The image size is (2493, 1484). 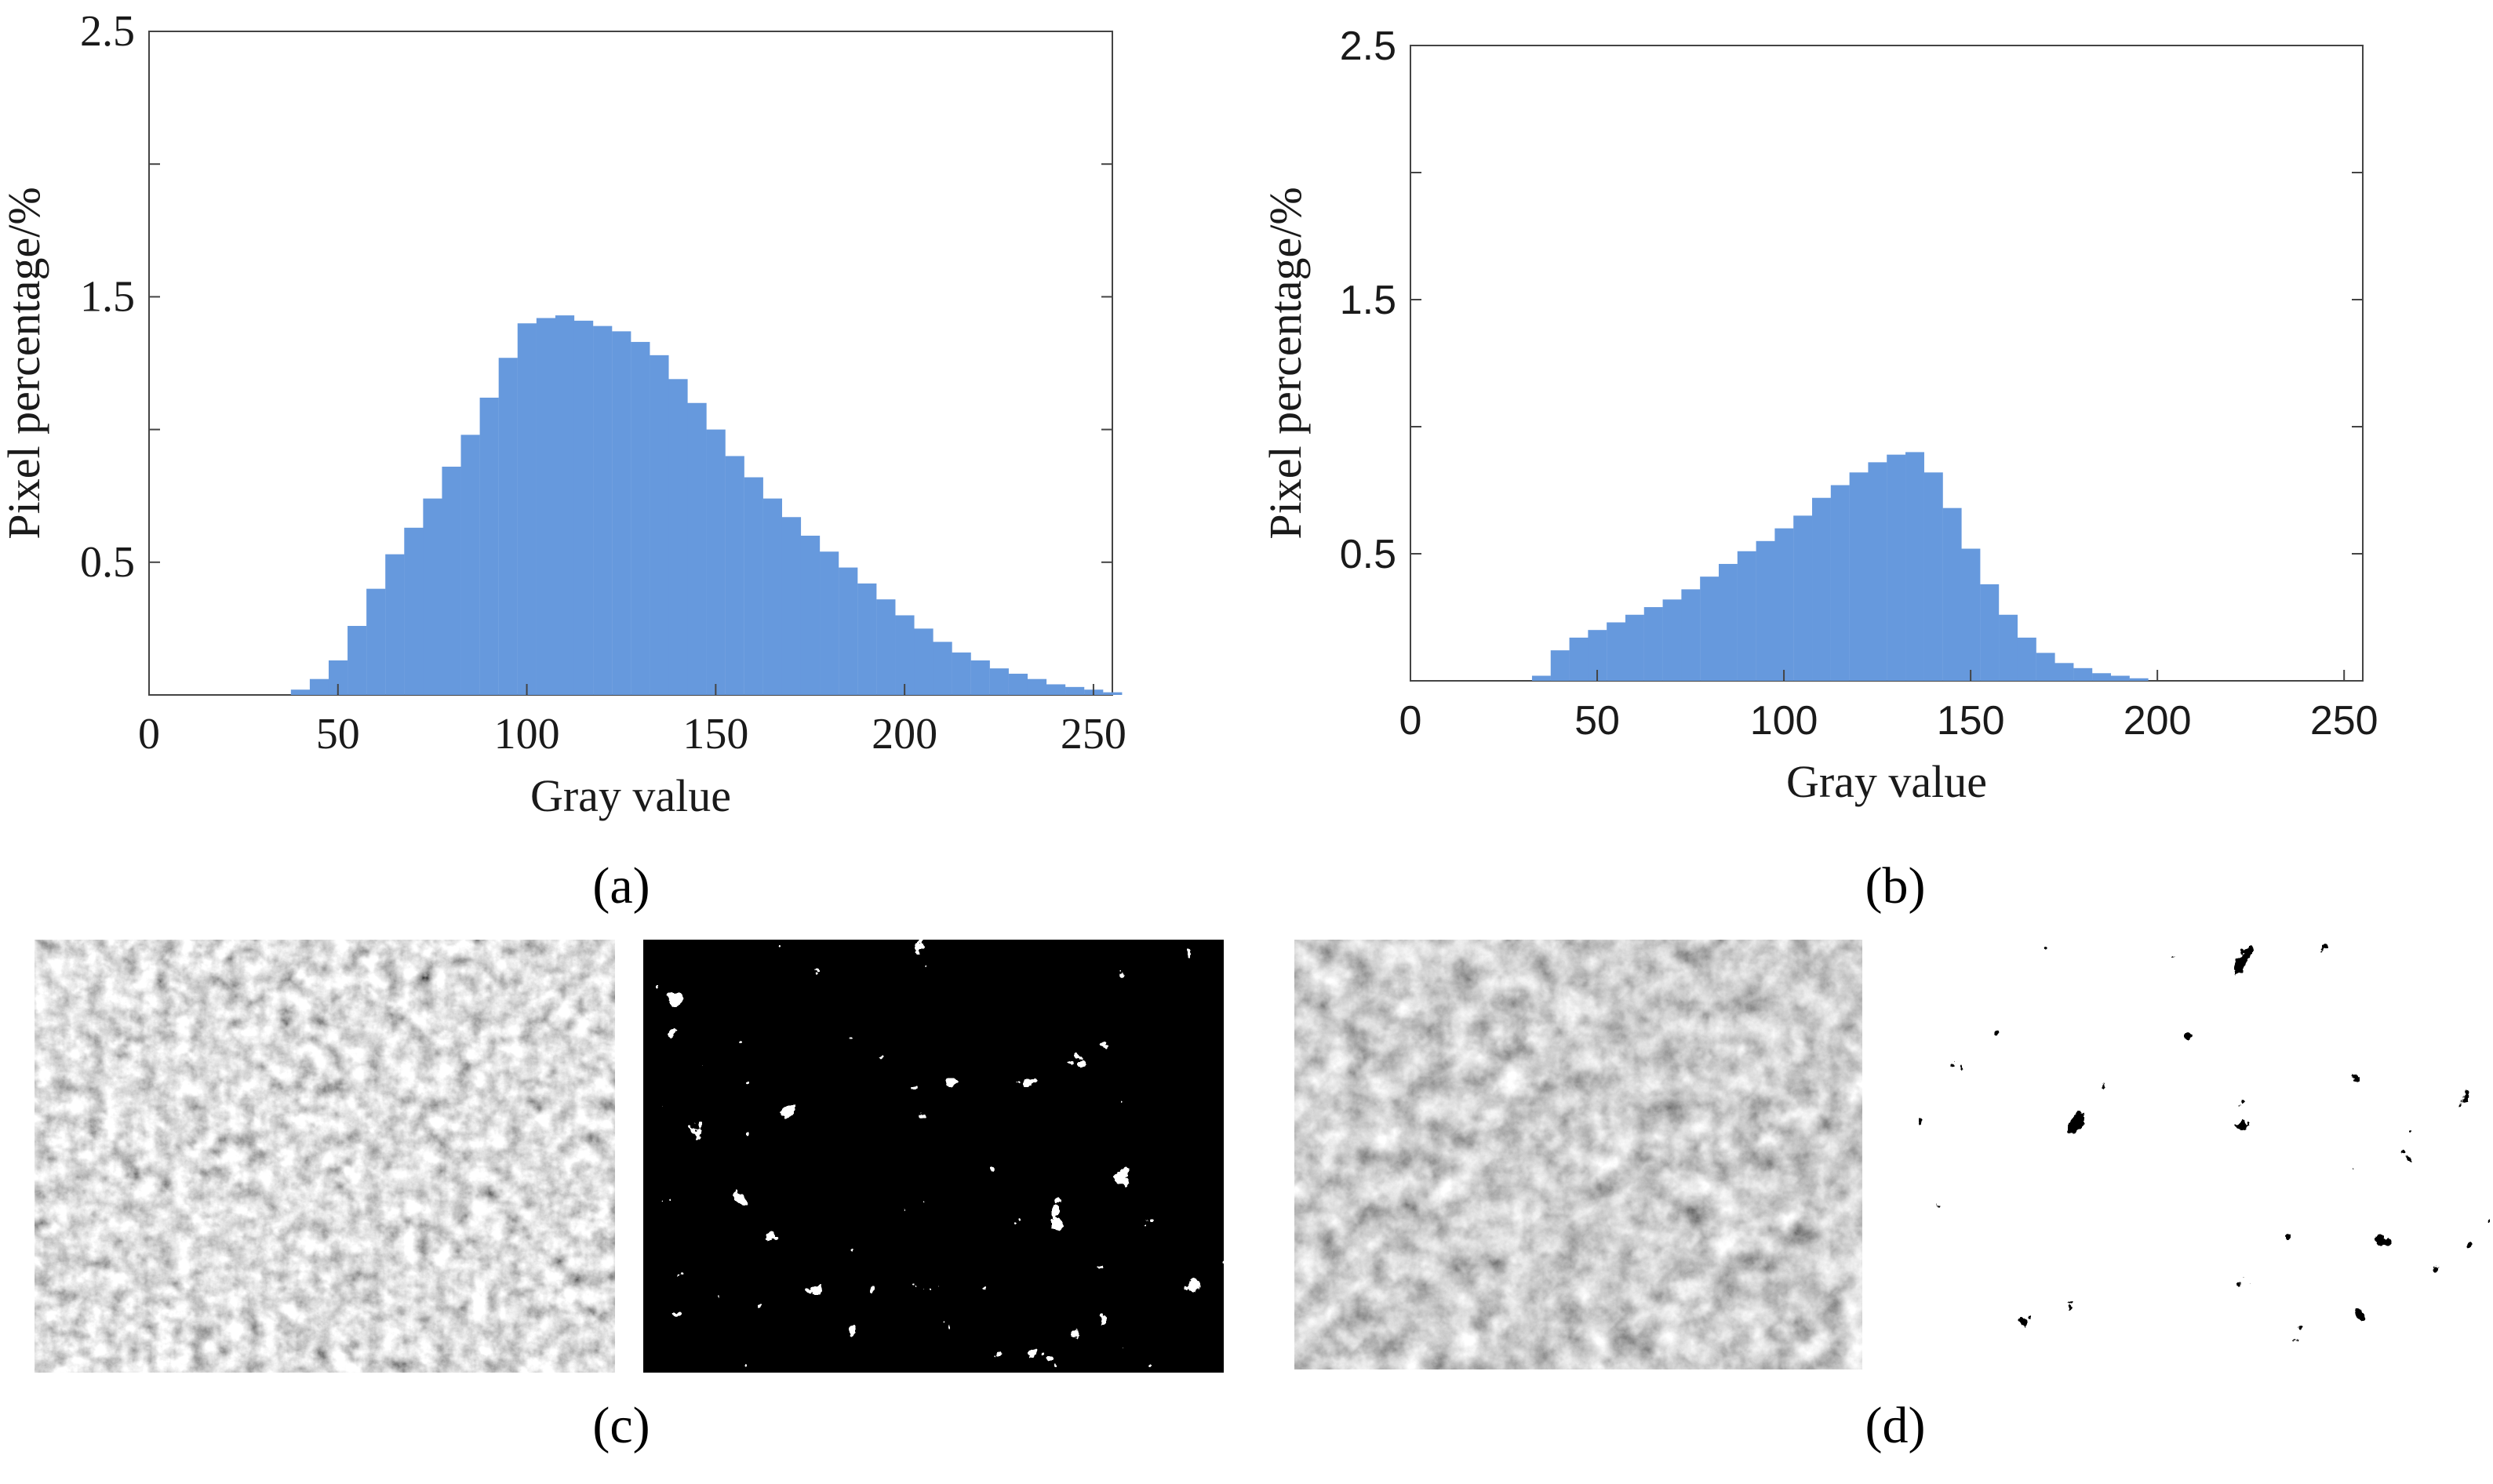 I want to click on caption-d: (d), so click(x=1895, y=1426).